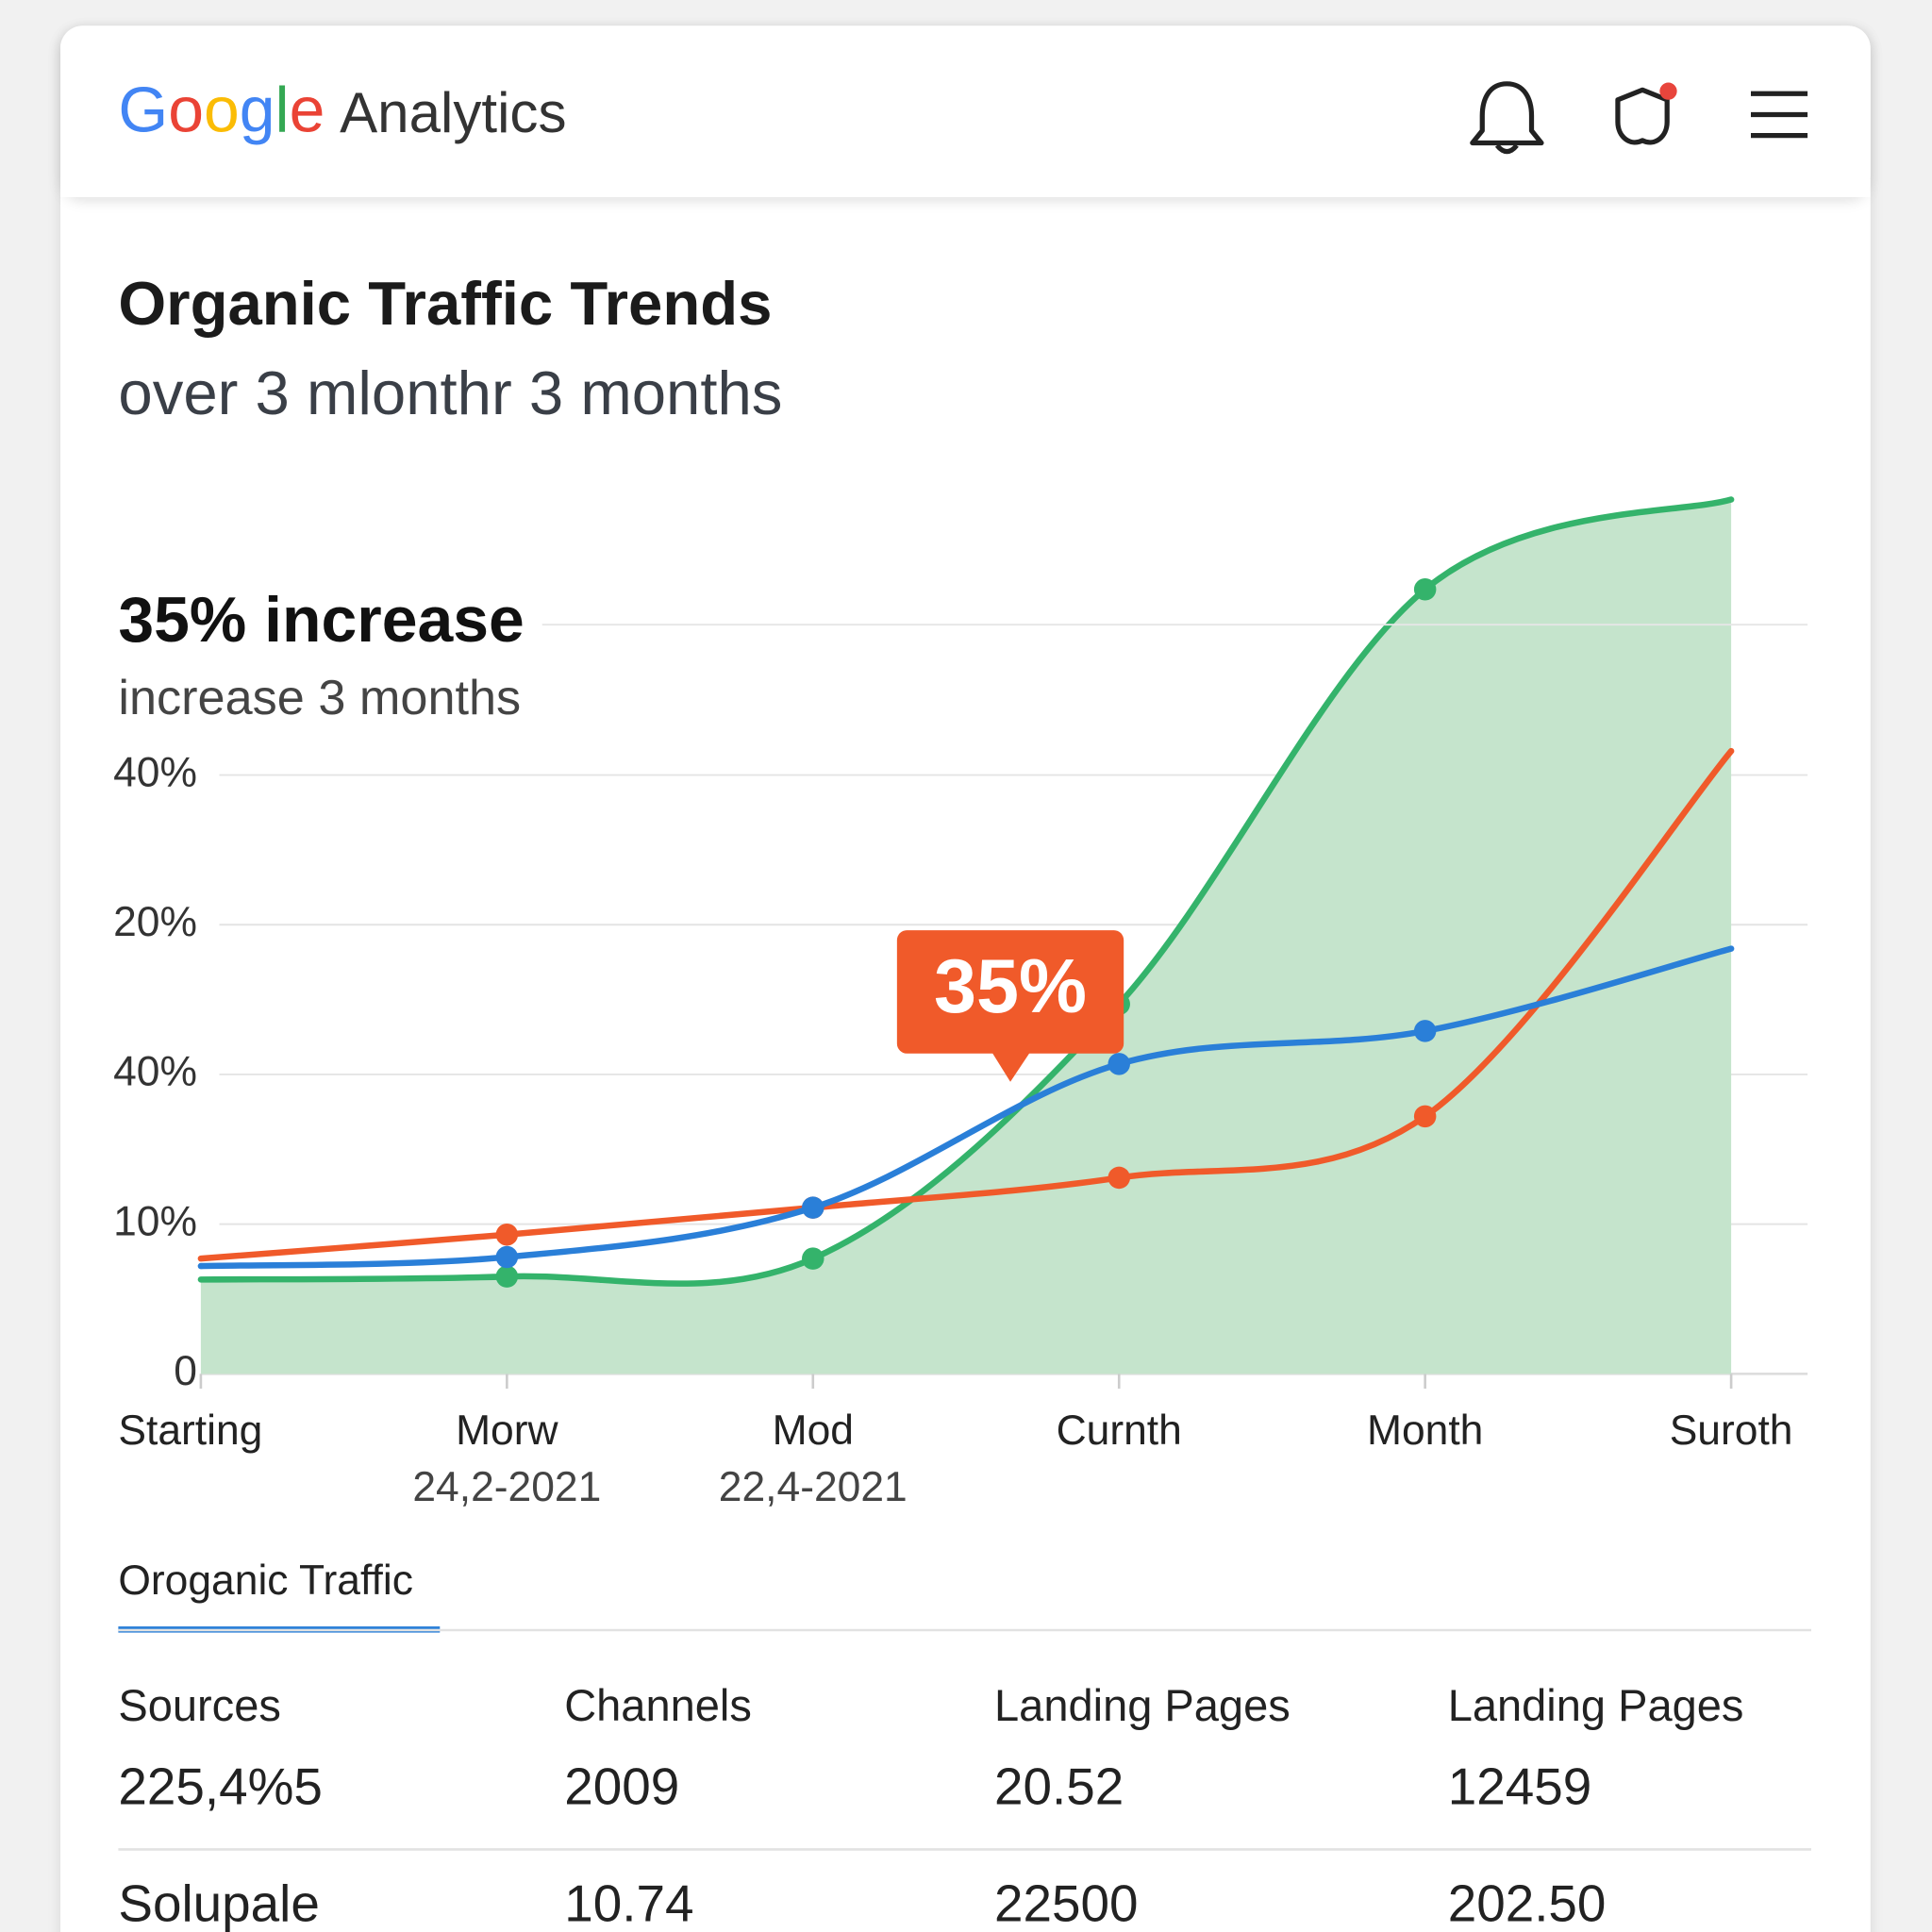  Describe the element at coordinates (320, 698) in the screenshot. I see `headline-sub: increase 3 months` at that location.